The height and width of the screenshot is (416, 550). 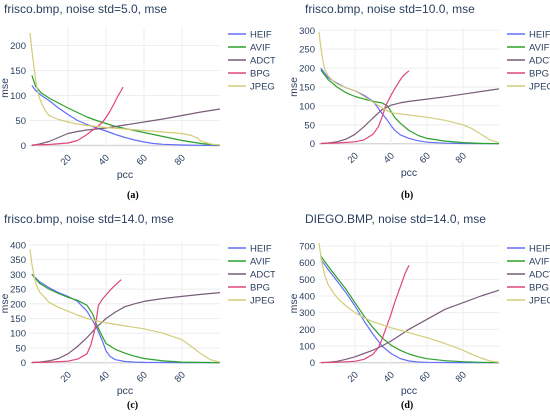 I want to click on plot-area, so click(x=409, y=303).